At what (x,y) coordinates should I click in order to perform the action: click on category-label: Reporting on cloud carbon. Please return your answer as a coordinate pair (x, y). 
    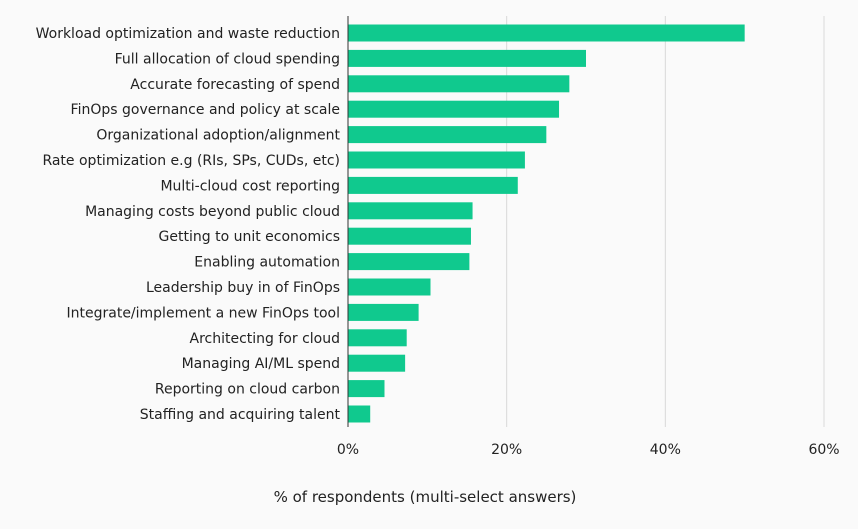
    Looking at the image, I should click on (247, 390).